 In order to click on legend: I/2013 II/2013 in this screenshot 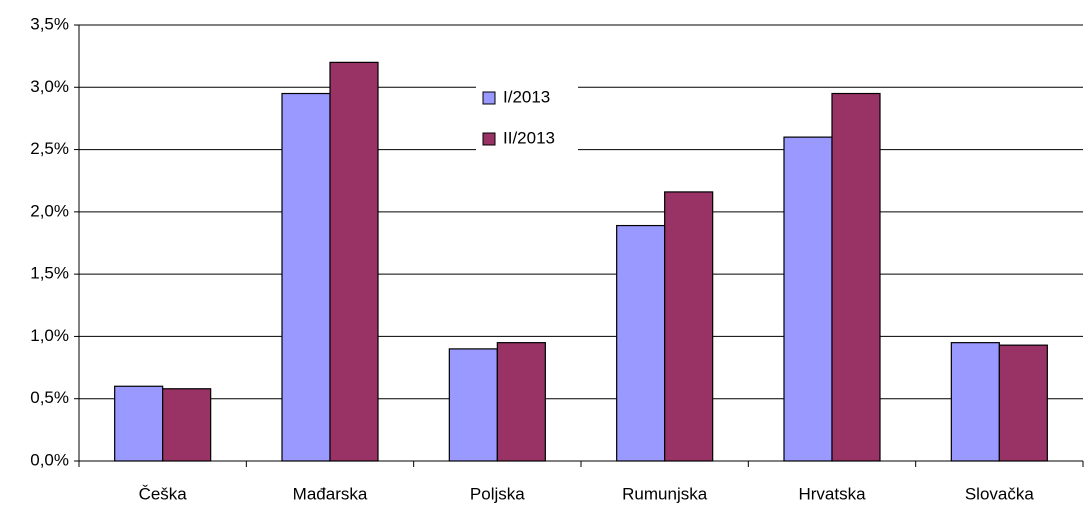, I will do `click(527, 117)`.